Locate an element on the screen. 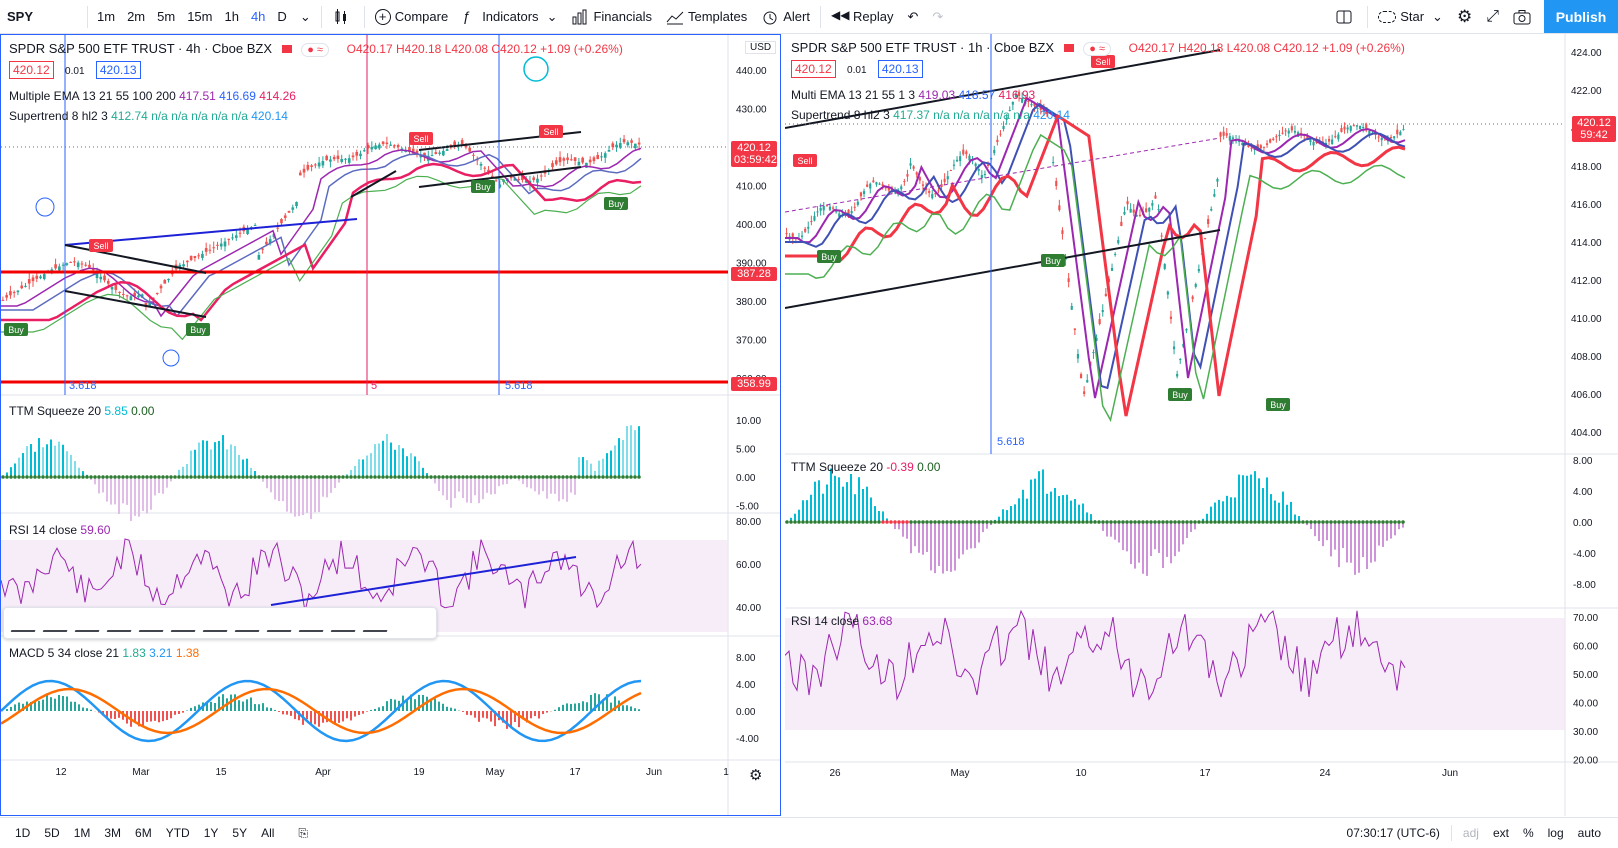 This screenshot has height=848, width=1618. left-ask: 420.13 is located at coordinates (118, 70).